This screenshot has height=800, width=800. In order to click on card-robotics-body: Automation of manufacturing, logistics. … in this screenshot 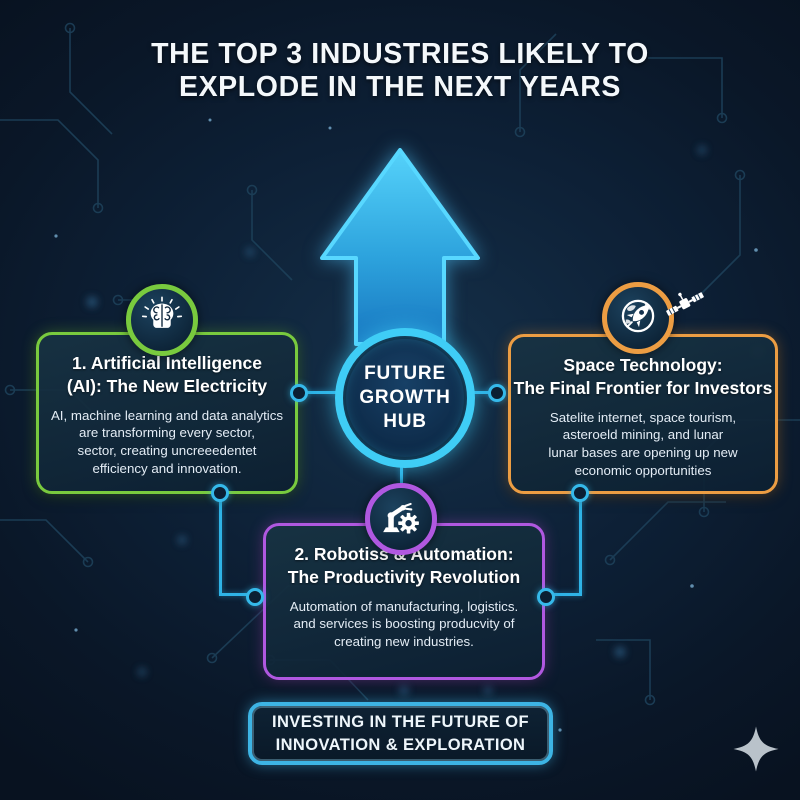, I will do `click(404, 624)`.